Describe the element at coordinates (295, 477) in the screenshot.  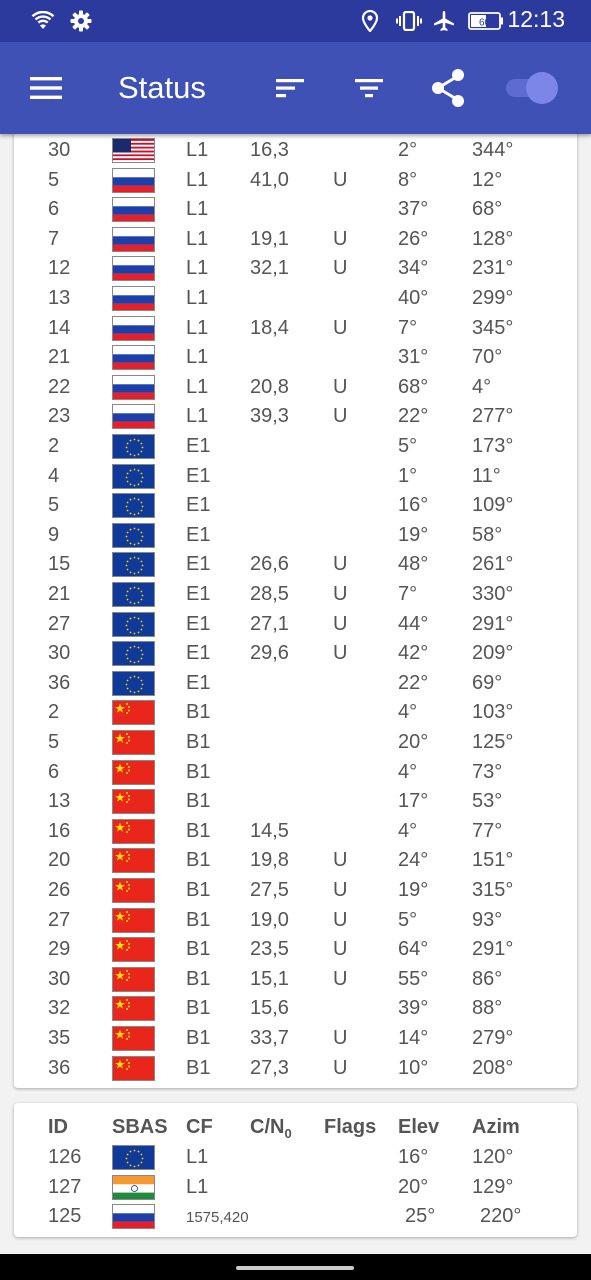
I see `table-row: 4 E1 1° 11°` at that location.